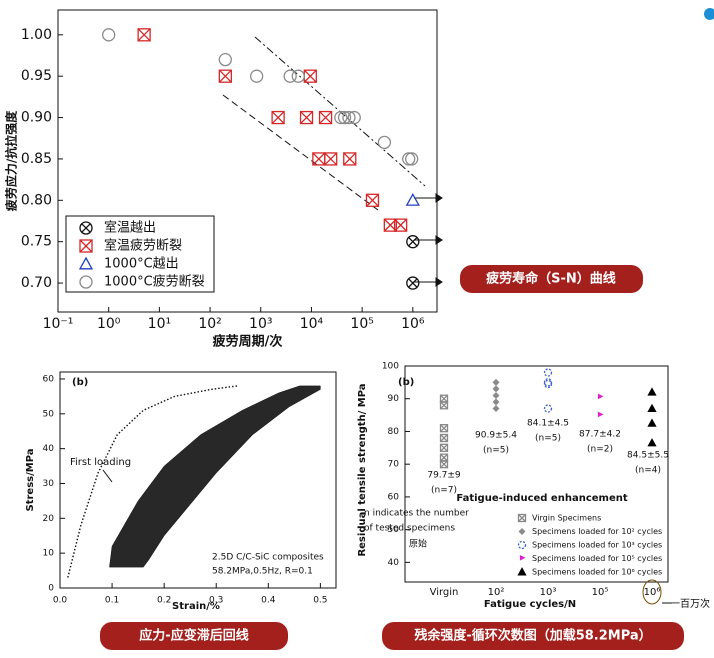 Image resolution: width=714 pixels, height=658 pixels. I want to click on y-tick-label: 0.75, so click(36, 242).